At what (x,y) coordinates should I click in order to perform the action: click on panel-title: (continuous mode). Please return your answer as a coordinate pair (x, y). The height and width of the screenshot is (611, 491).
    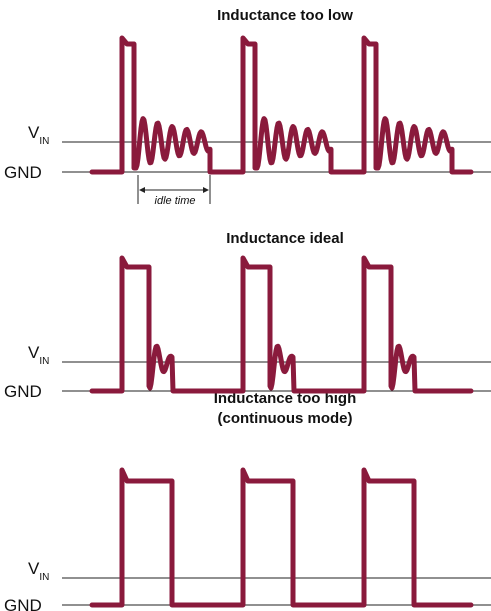
    Looking at the image, I should click on (285, 418).